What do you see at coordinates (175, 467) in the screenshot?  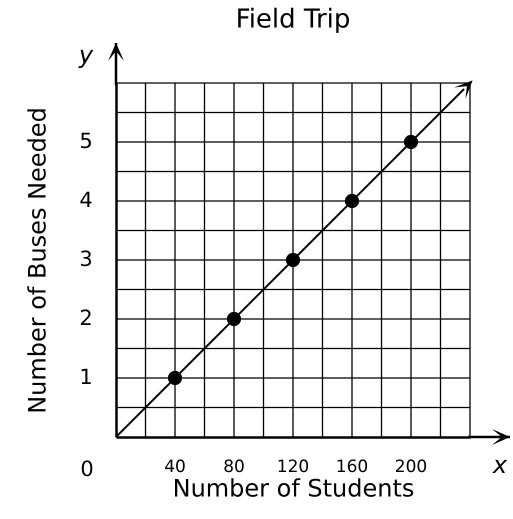 I see `x-tick-label: 40` at bounding box center [175, 467].